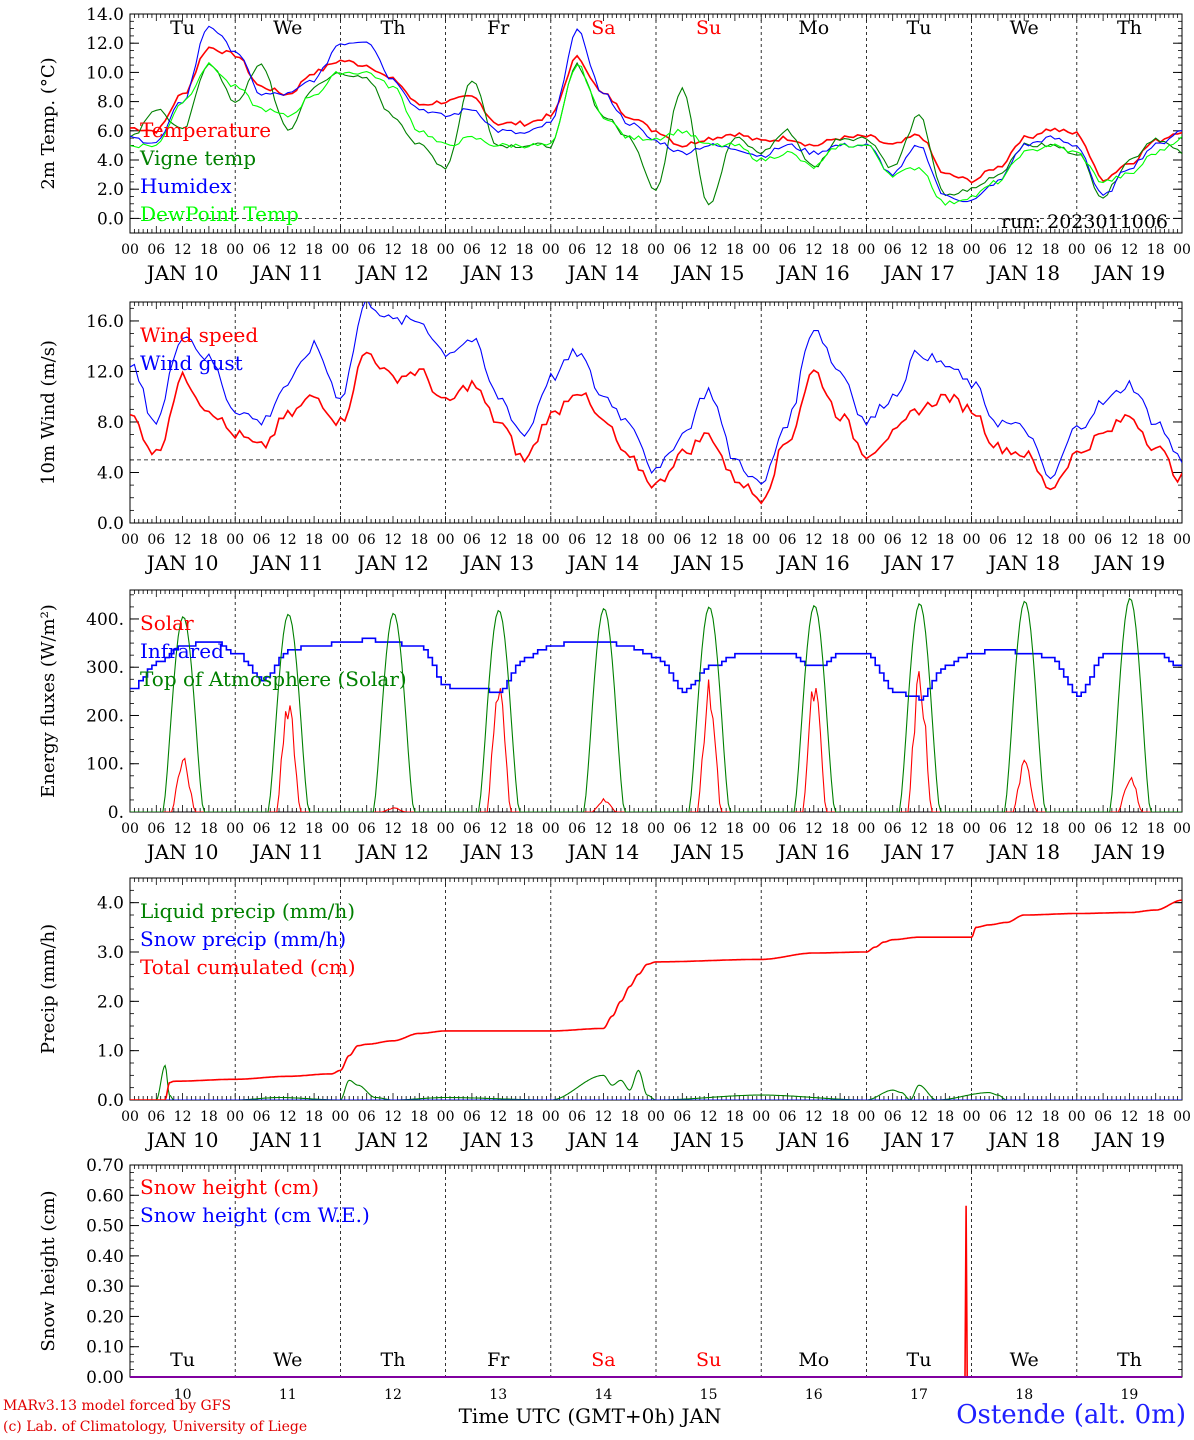 This screenshot has width=1194, height=1440. I want to click on y-tick-label: 12.0, so click(105, 372).